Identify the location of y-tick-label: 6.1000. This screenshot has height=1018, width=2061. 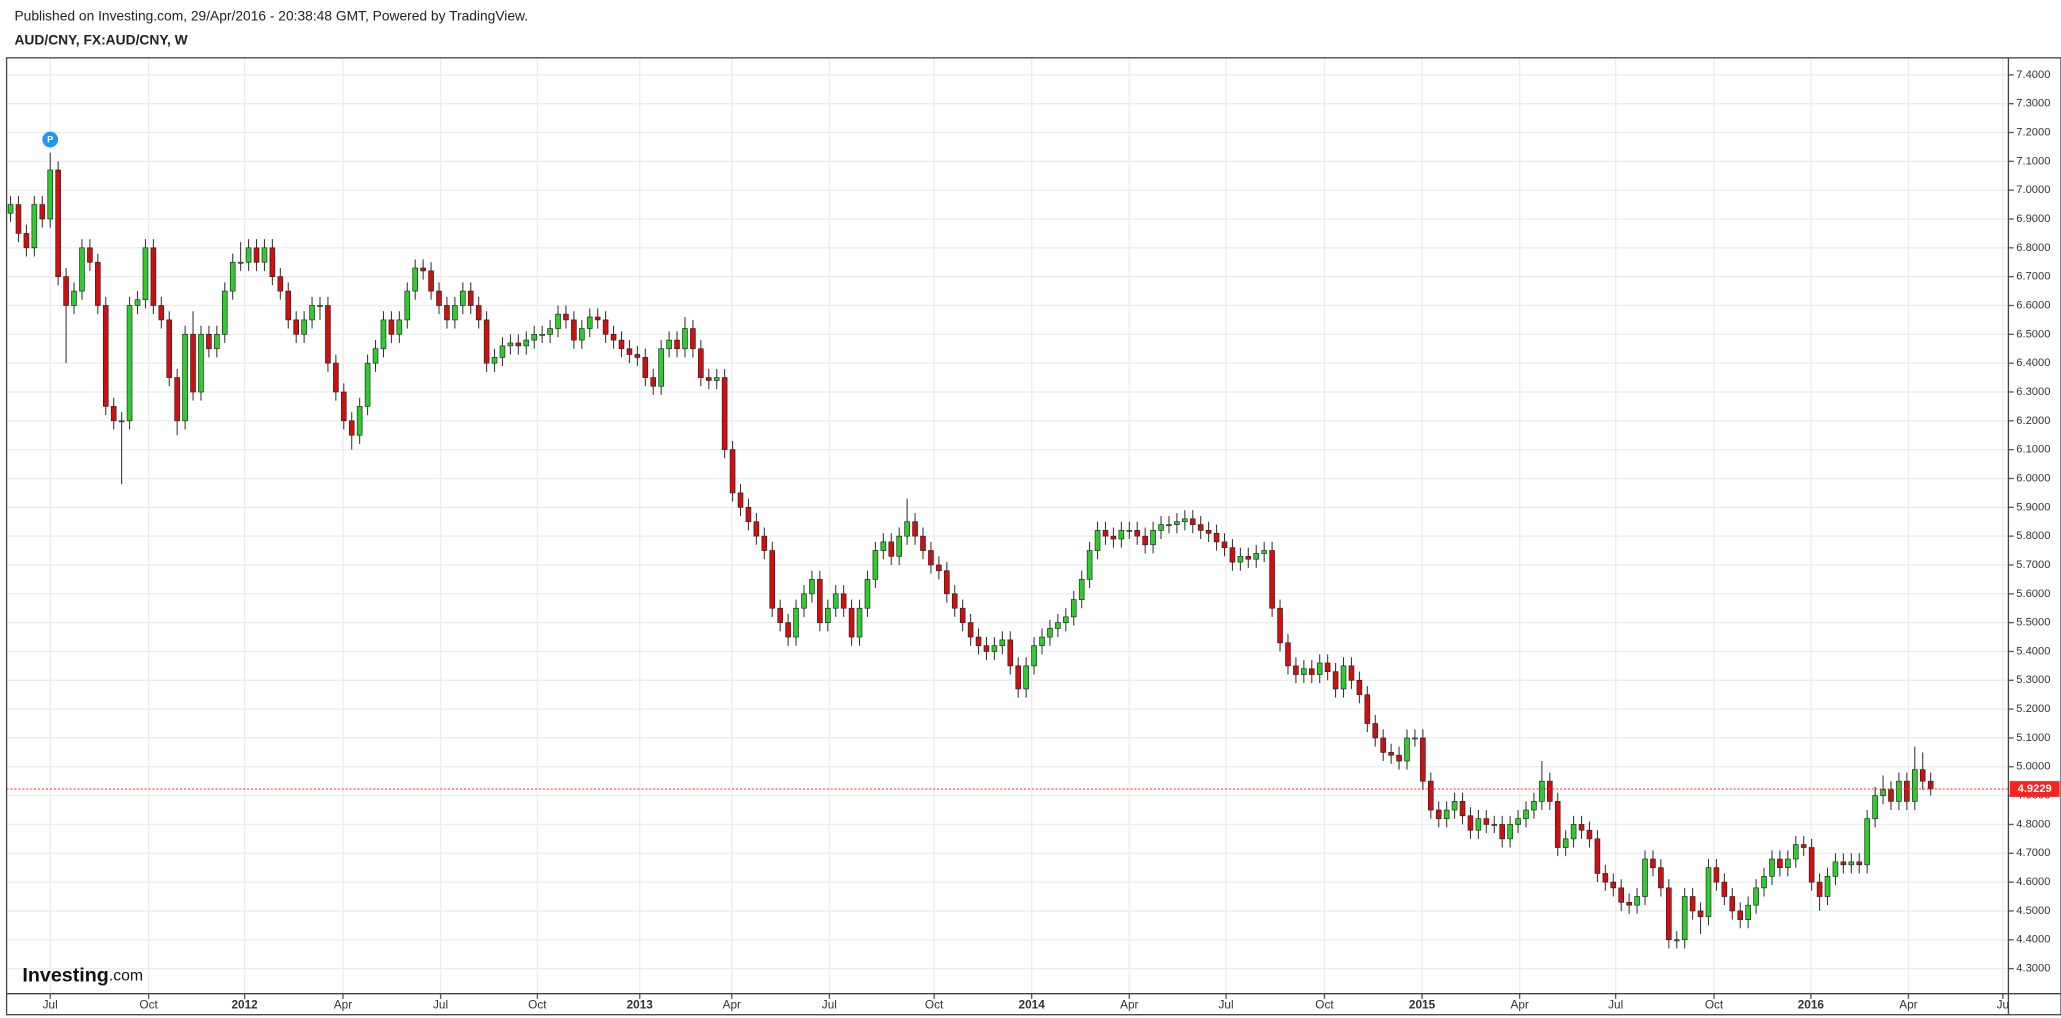
(2033, 450).